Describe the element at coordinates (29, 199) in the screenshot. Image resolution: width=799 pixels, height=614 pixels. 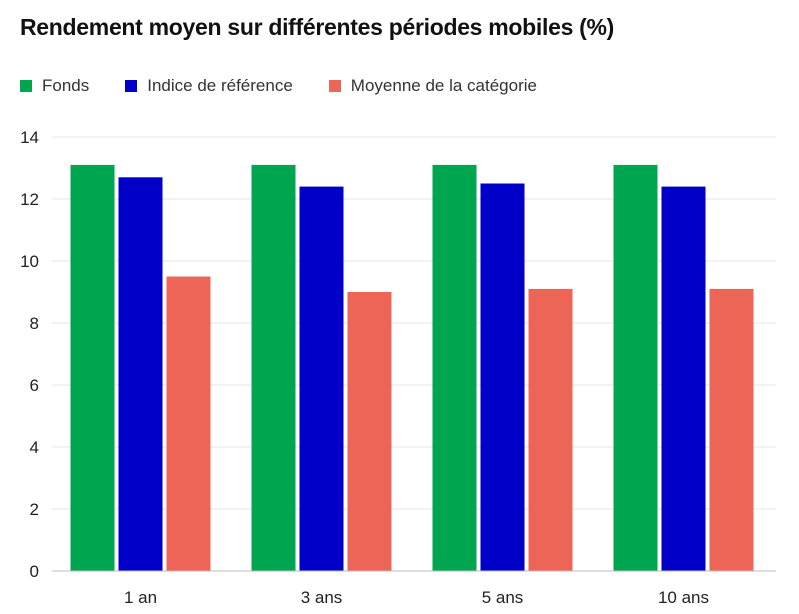
I see `y-tick-label-12: 12` at that location.